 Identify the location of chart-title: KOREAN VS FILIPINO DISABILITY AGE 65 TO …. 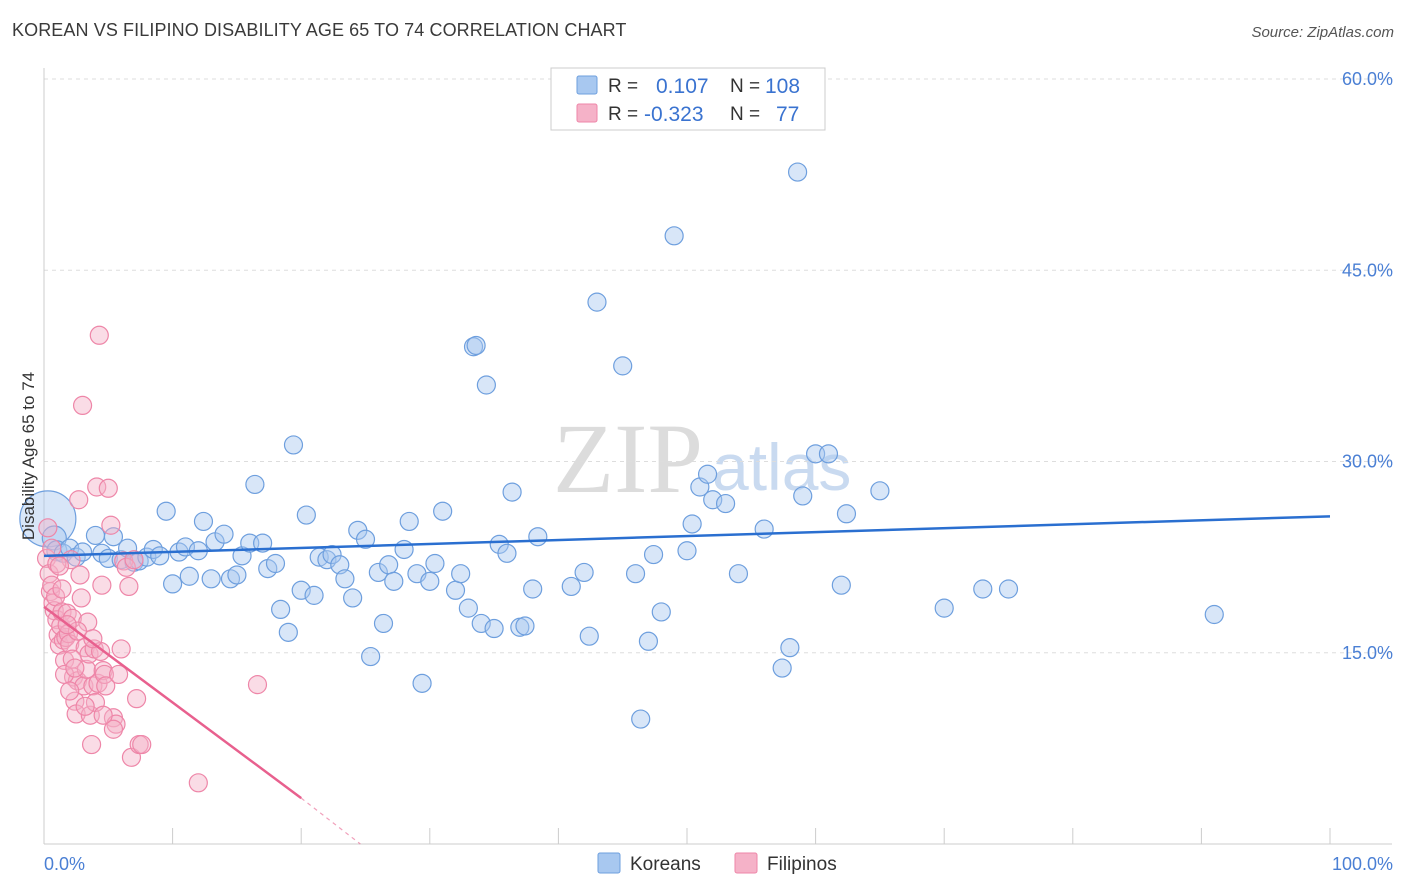
(319, 30).